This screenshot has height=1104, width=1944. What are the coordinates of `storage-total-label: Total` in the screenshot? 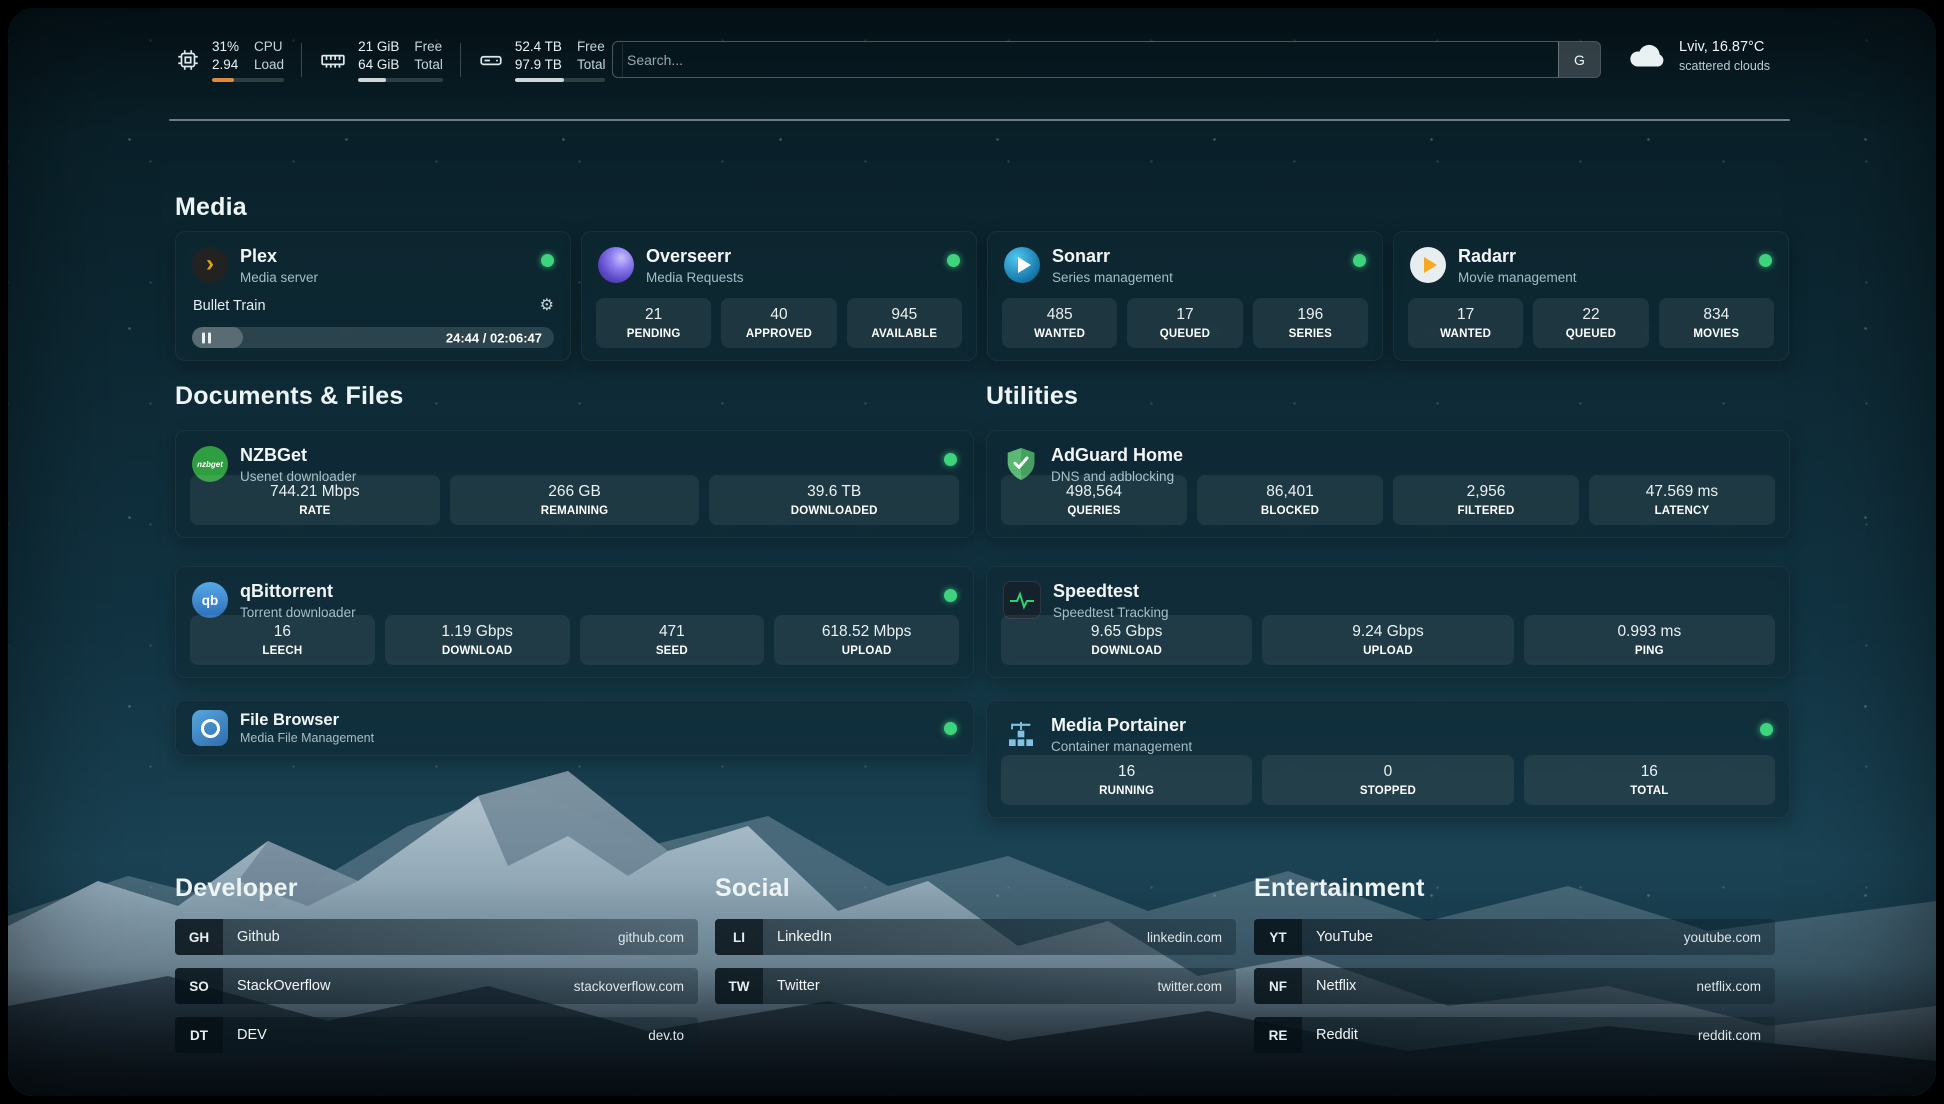 It's located at (591, 64).